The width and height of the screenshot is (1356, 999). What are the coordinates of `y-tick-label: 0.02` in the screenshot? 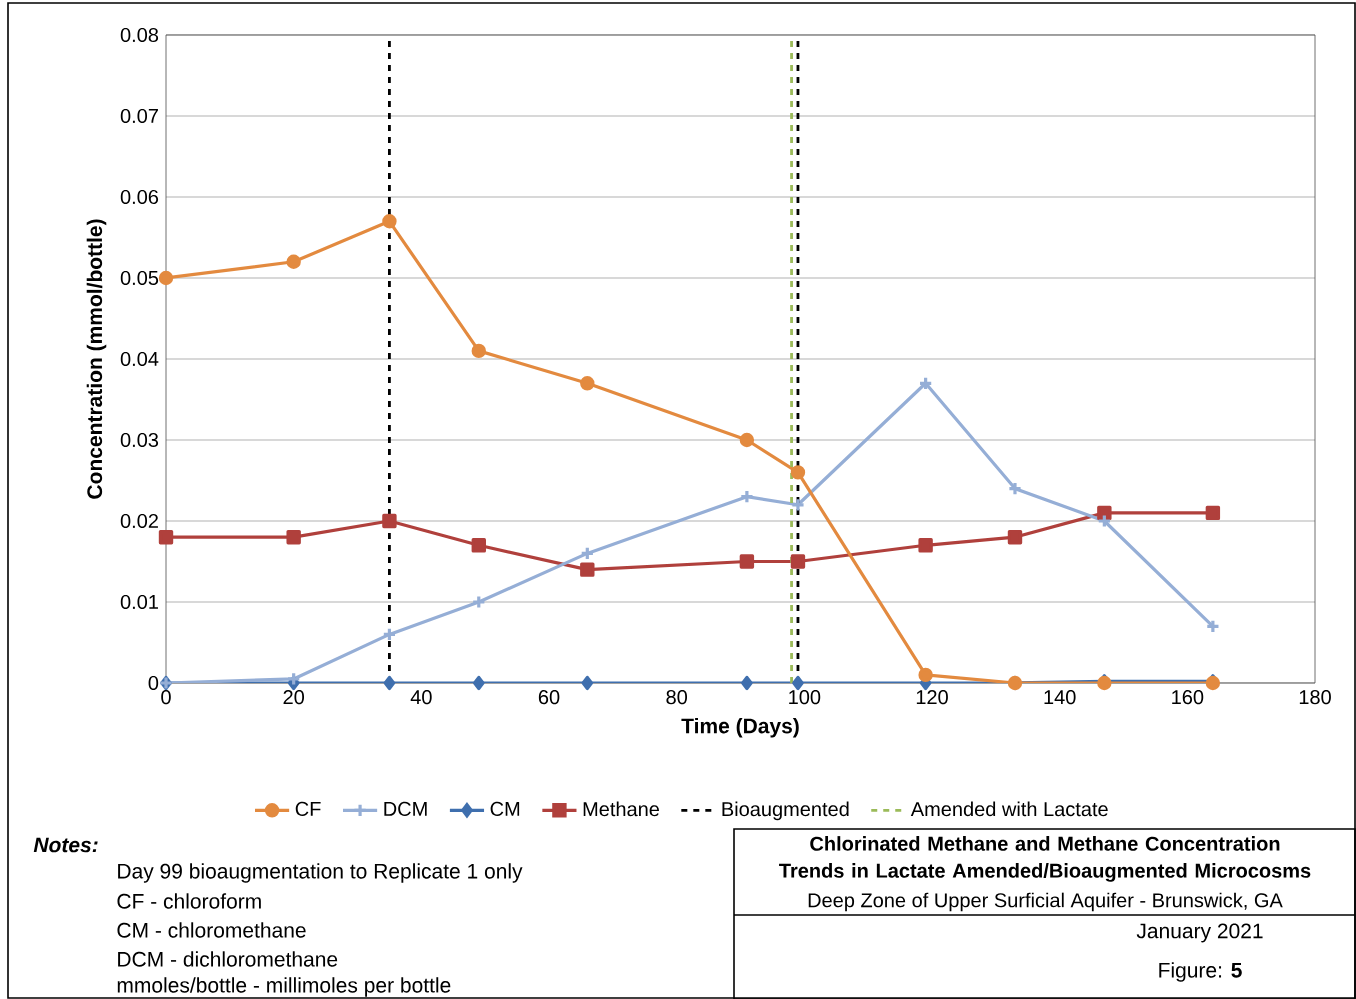 It's located at (139, 521).